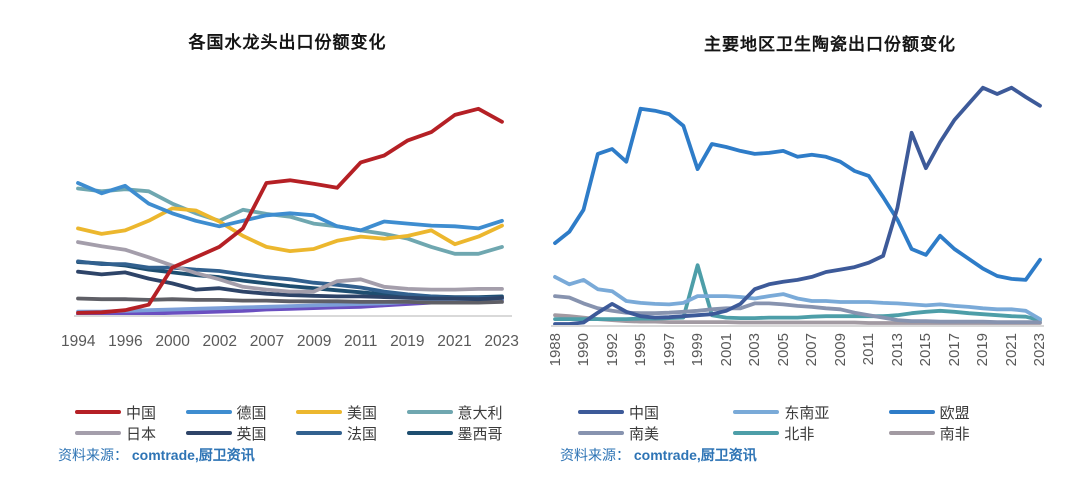  Describe the element at coordinates (251, 413) in the screenshot. I see `legend-label-germany: 德国` at that location.